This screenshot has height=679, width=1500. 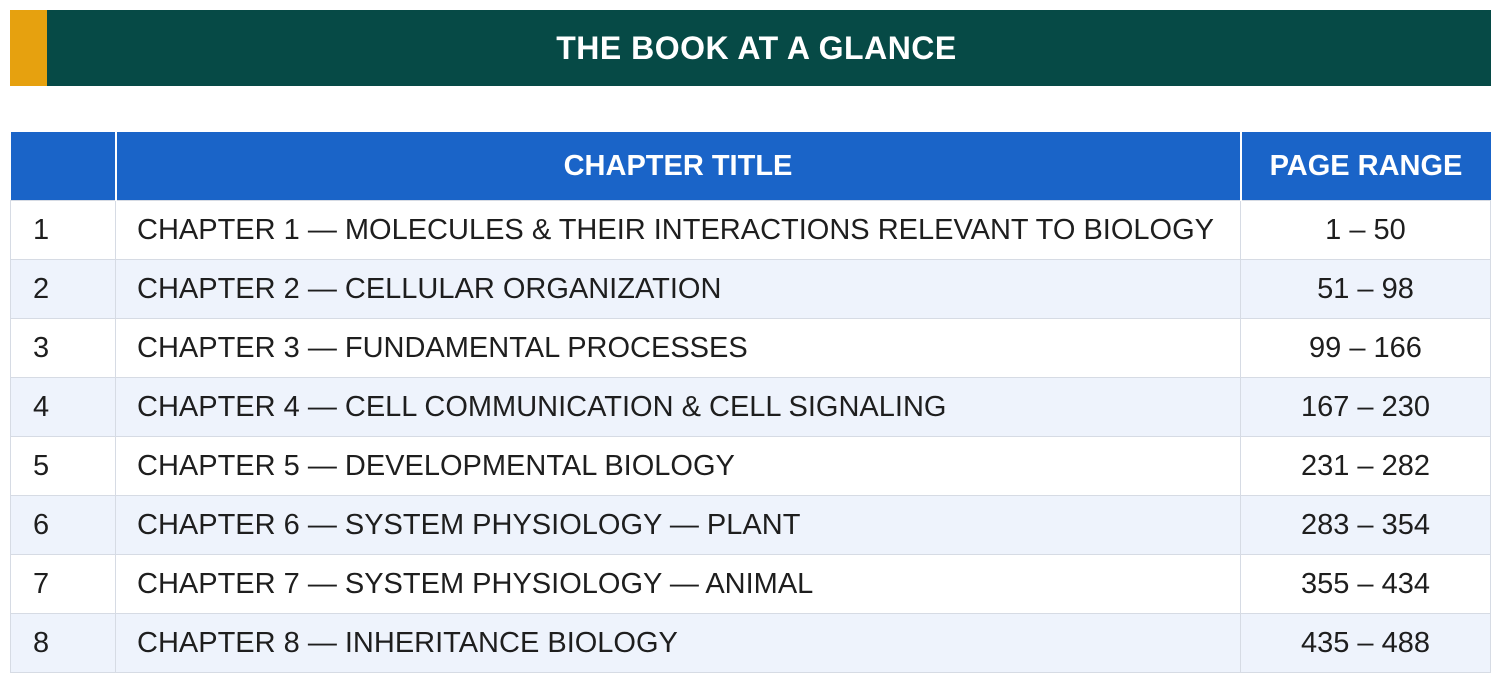 I want to click on chapter-number-cell: 4, so click(x=63, y=407).